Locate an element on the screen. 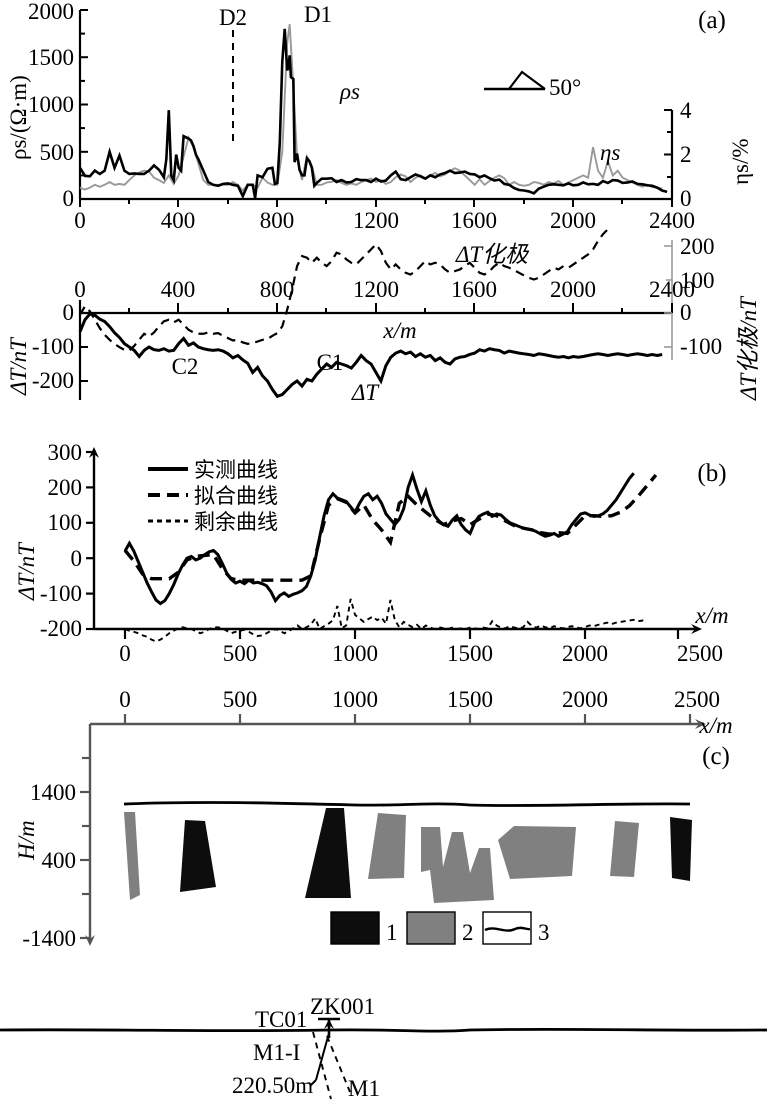  panel-c-ytick-400: 400 is located at coordinates (59, 860).